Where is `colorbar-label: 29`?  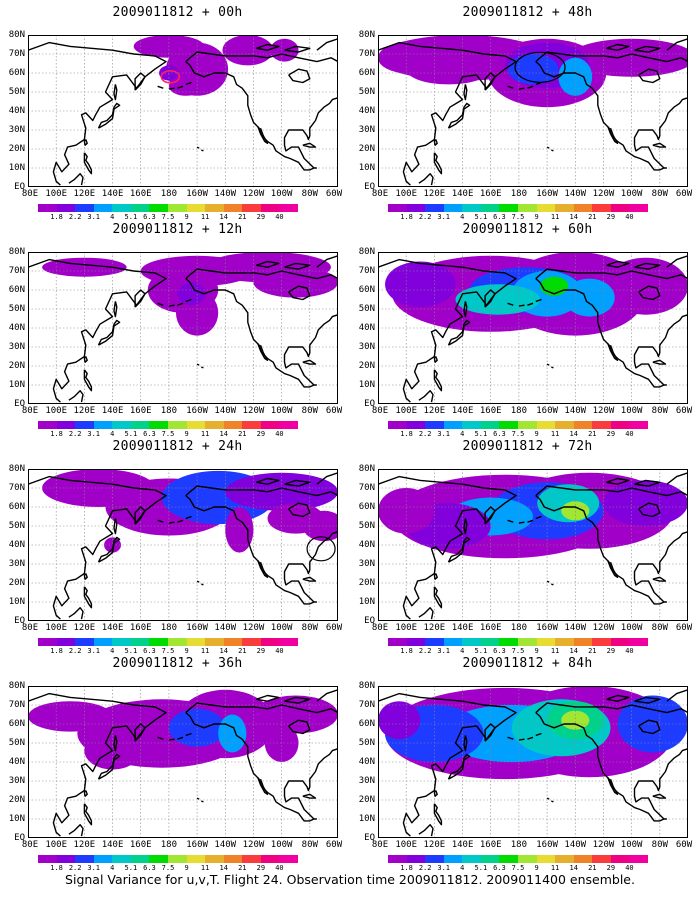
colorbar-label: 29 is located at coordinates (611, 651).